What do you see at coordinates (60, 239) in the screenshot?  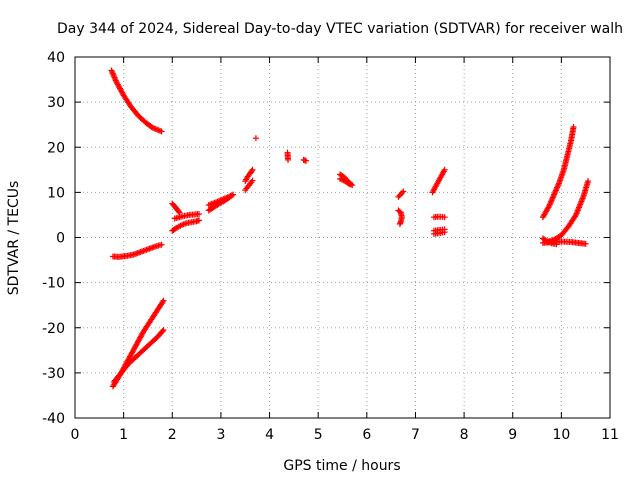 I see `y-tick-label: 0` at bounding box center [60, 239].